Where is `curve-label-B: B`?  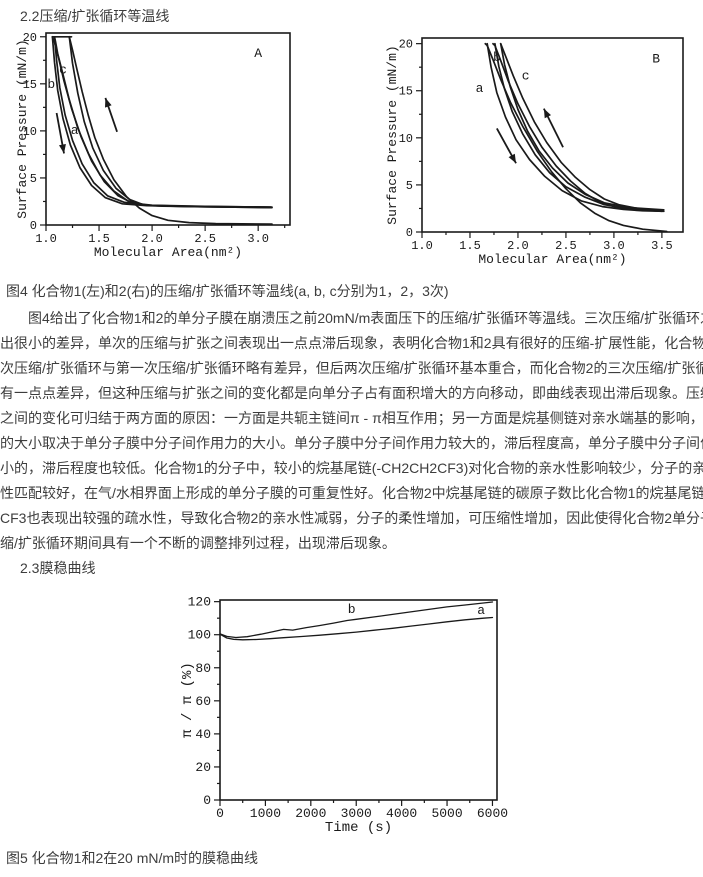
curve-label-B: B is located at coordinates (656, 59).